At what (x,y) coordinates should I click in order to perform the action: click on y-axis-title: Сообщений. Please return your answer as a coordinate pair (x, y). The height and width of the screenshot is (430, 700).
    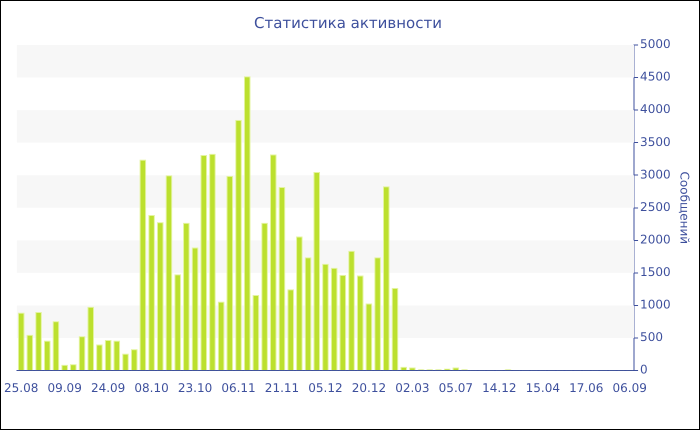
    Looking at the image, I should click on (685, 208).